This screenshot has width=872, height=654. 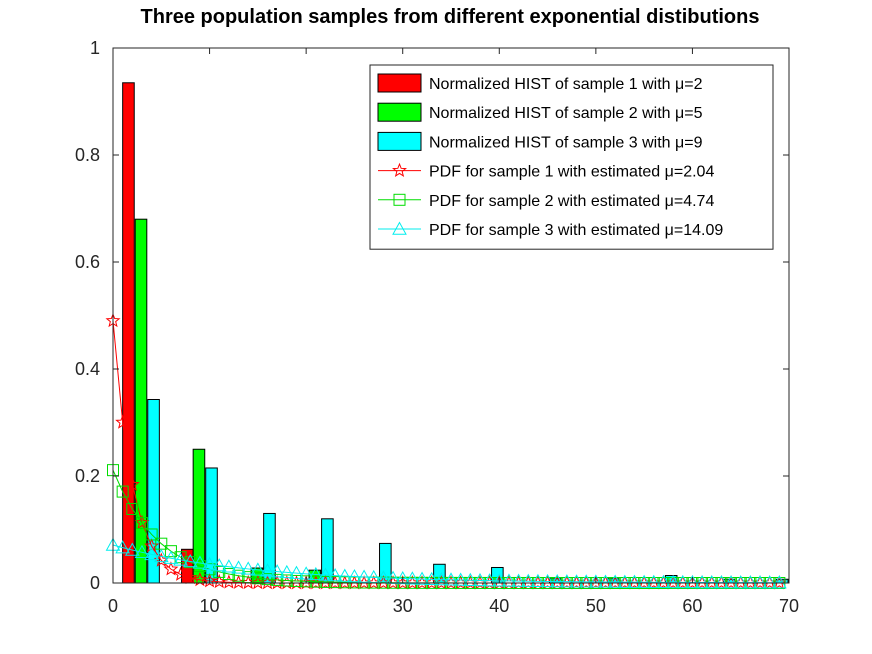 What do you see at coordinates (95, 583) in the screenshot?
I see `y-tick-label: 0` at bounding box center [95, 583].